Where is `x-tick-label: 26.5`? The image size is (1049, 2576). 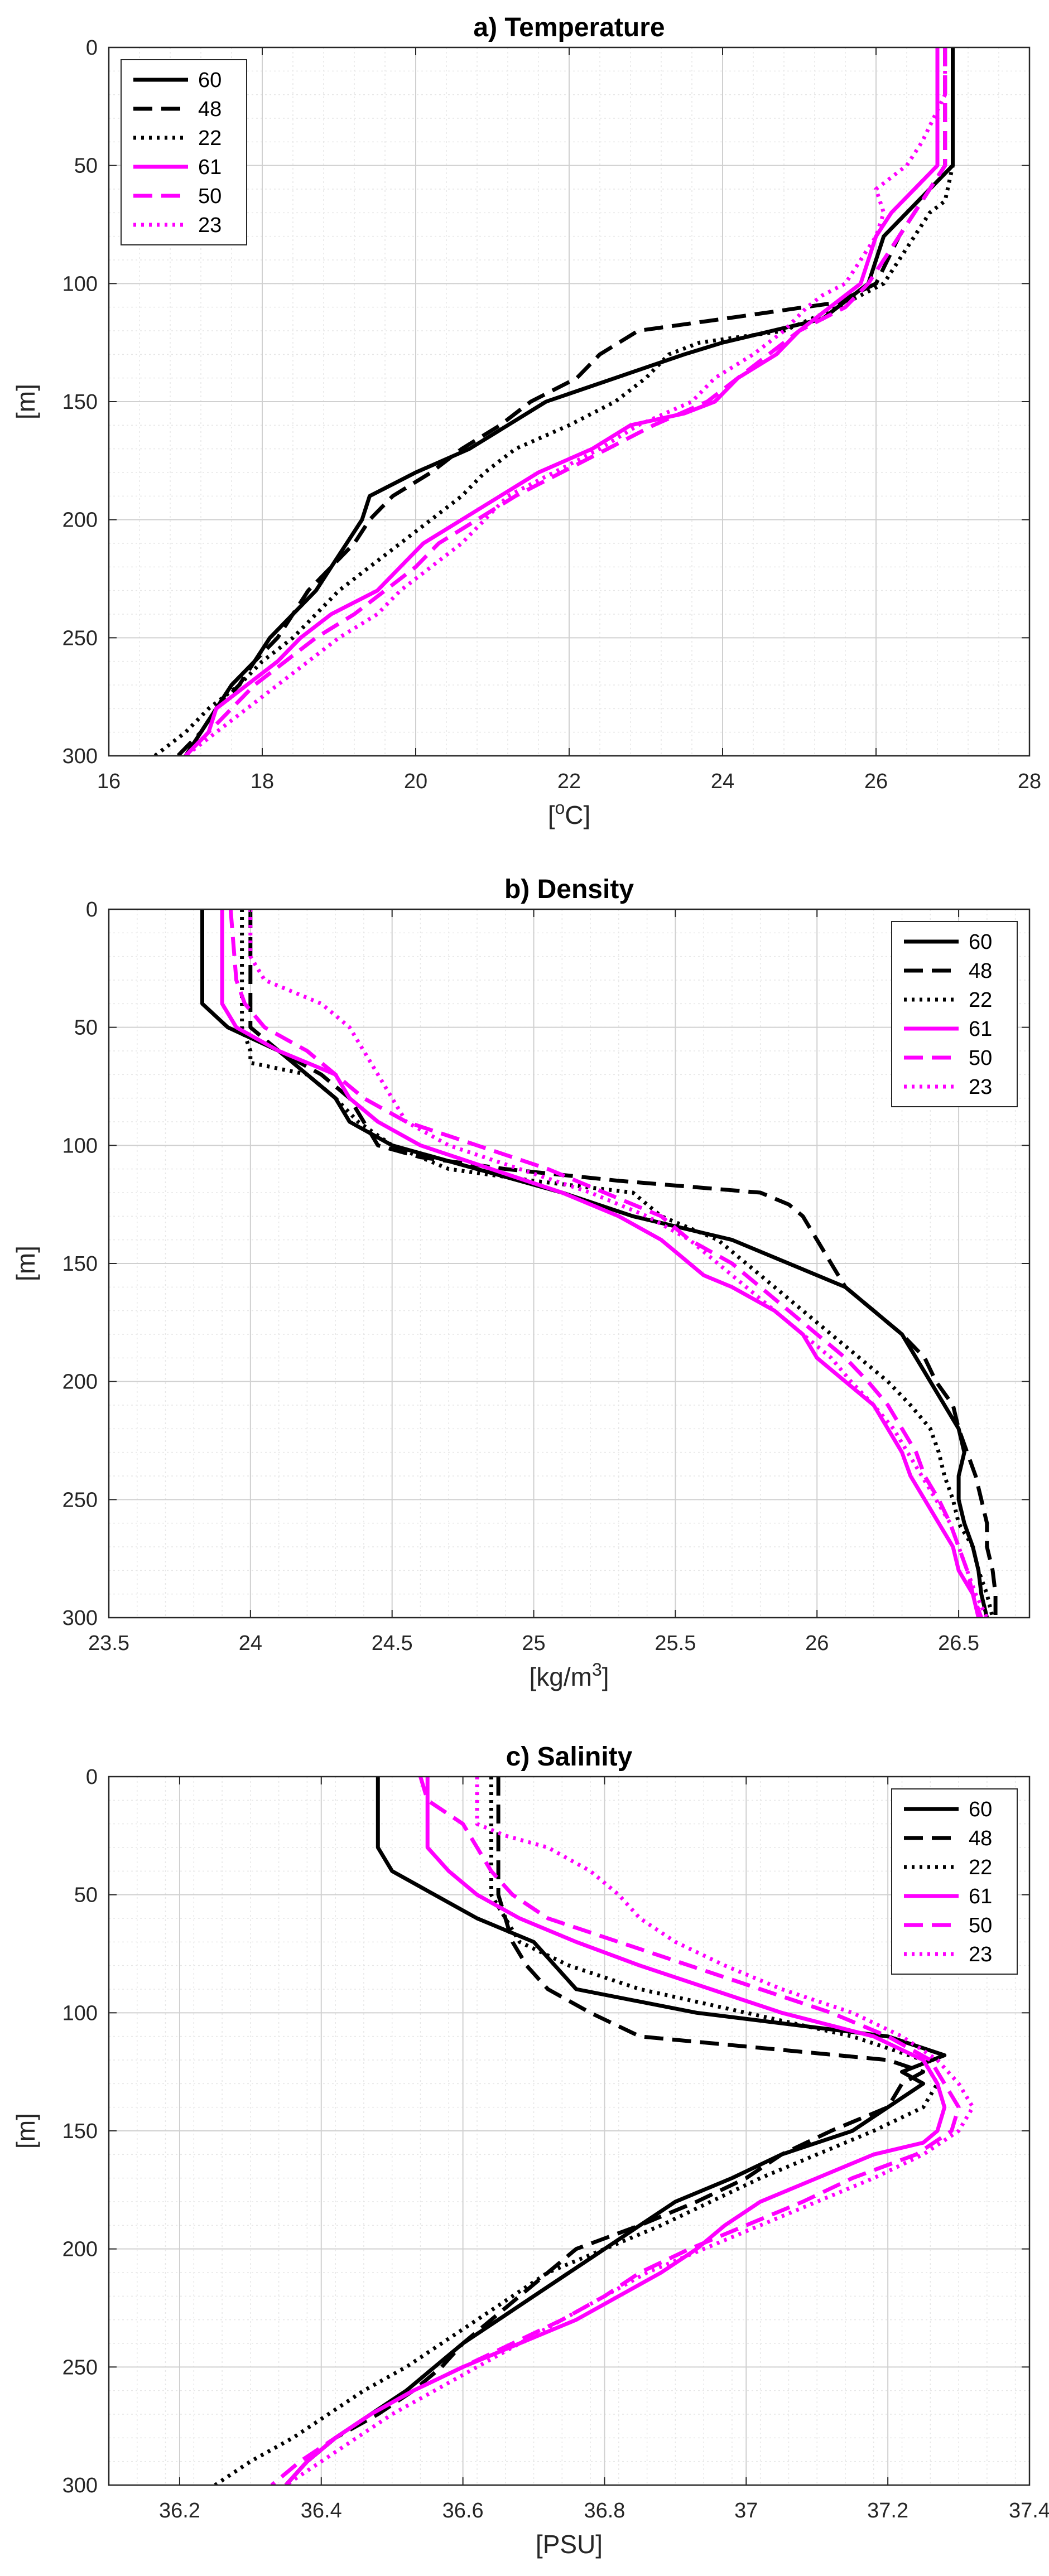
x-tick-label: 26.5 is located at coordinates (958, 1643).